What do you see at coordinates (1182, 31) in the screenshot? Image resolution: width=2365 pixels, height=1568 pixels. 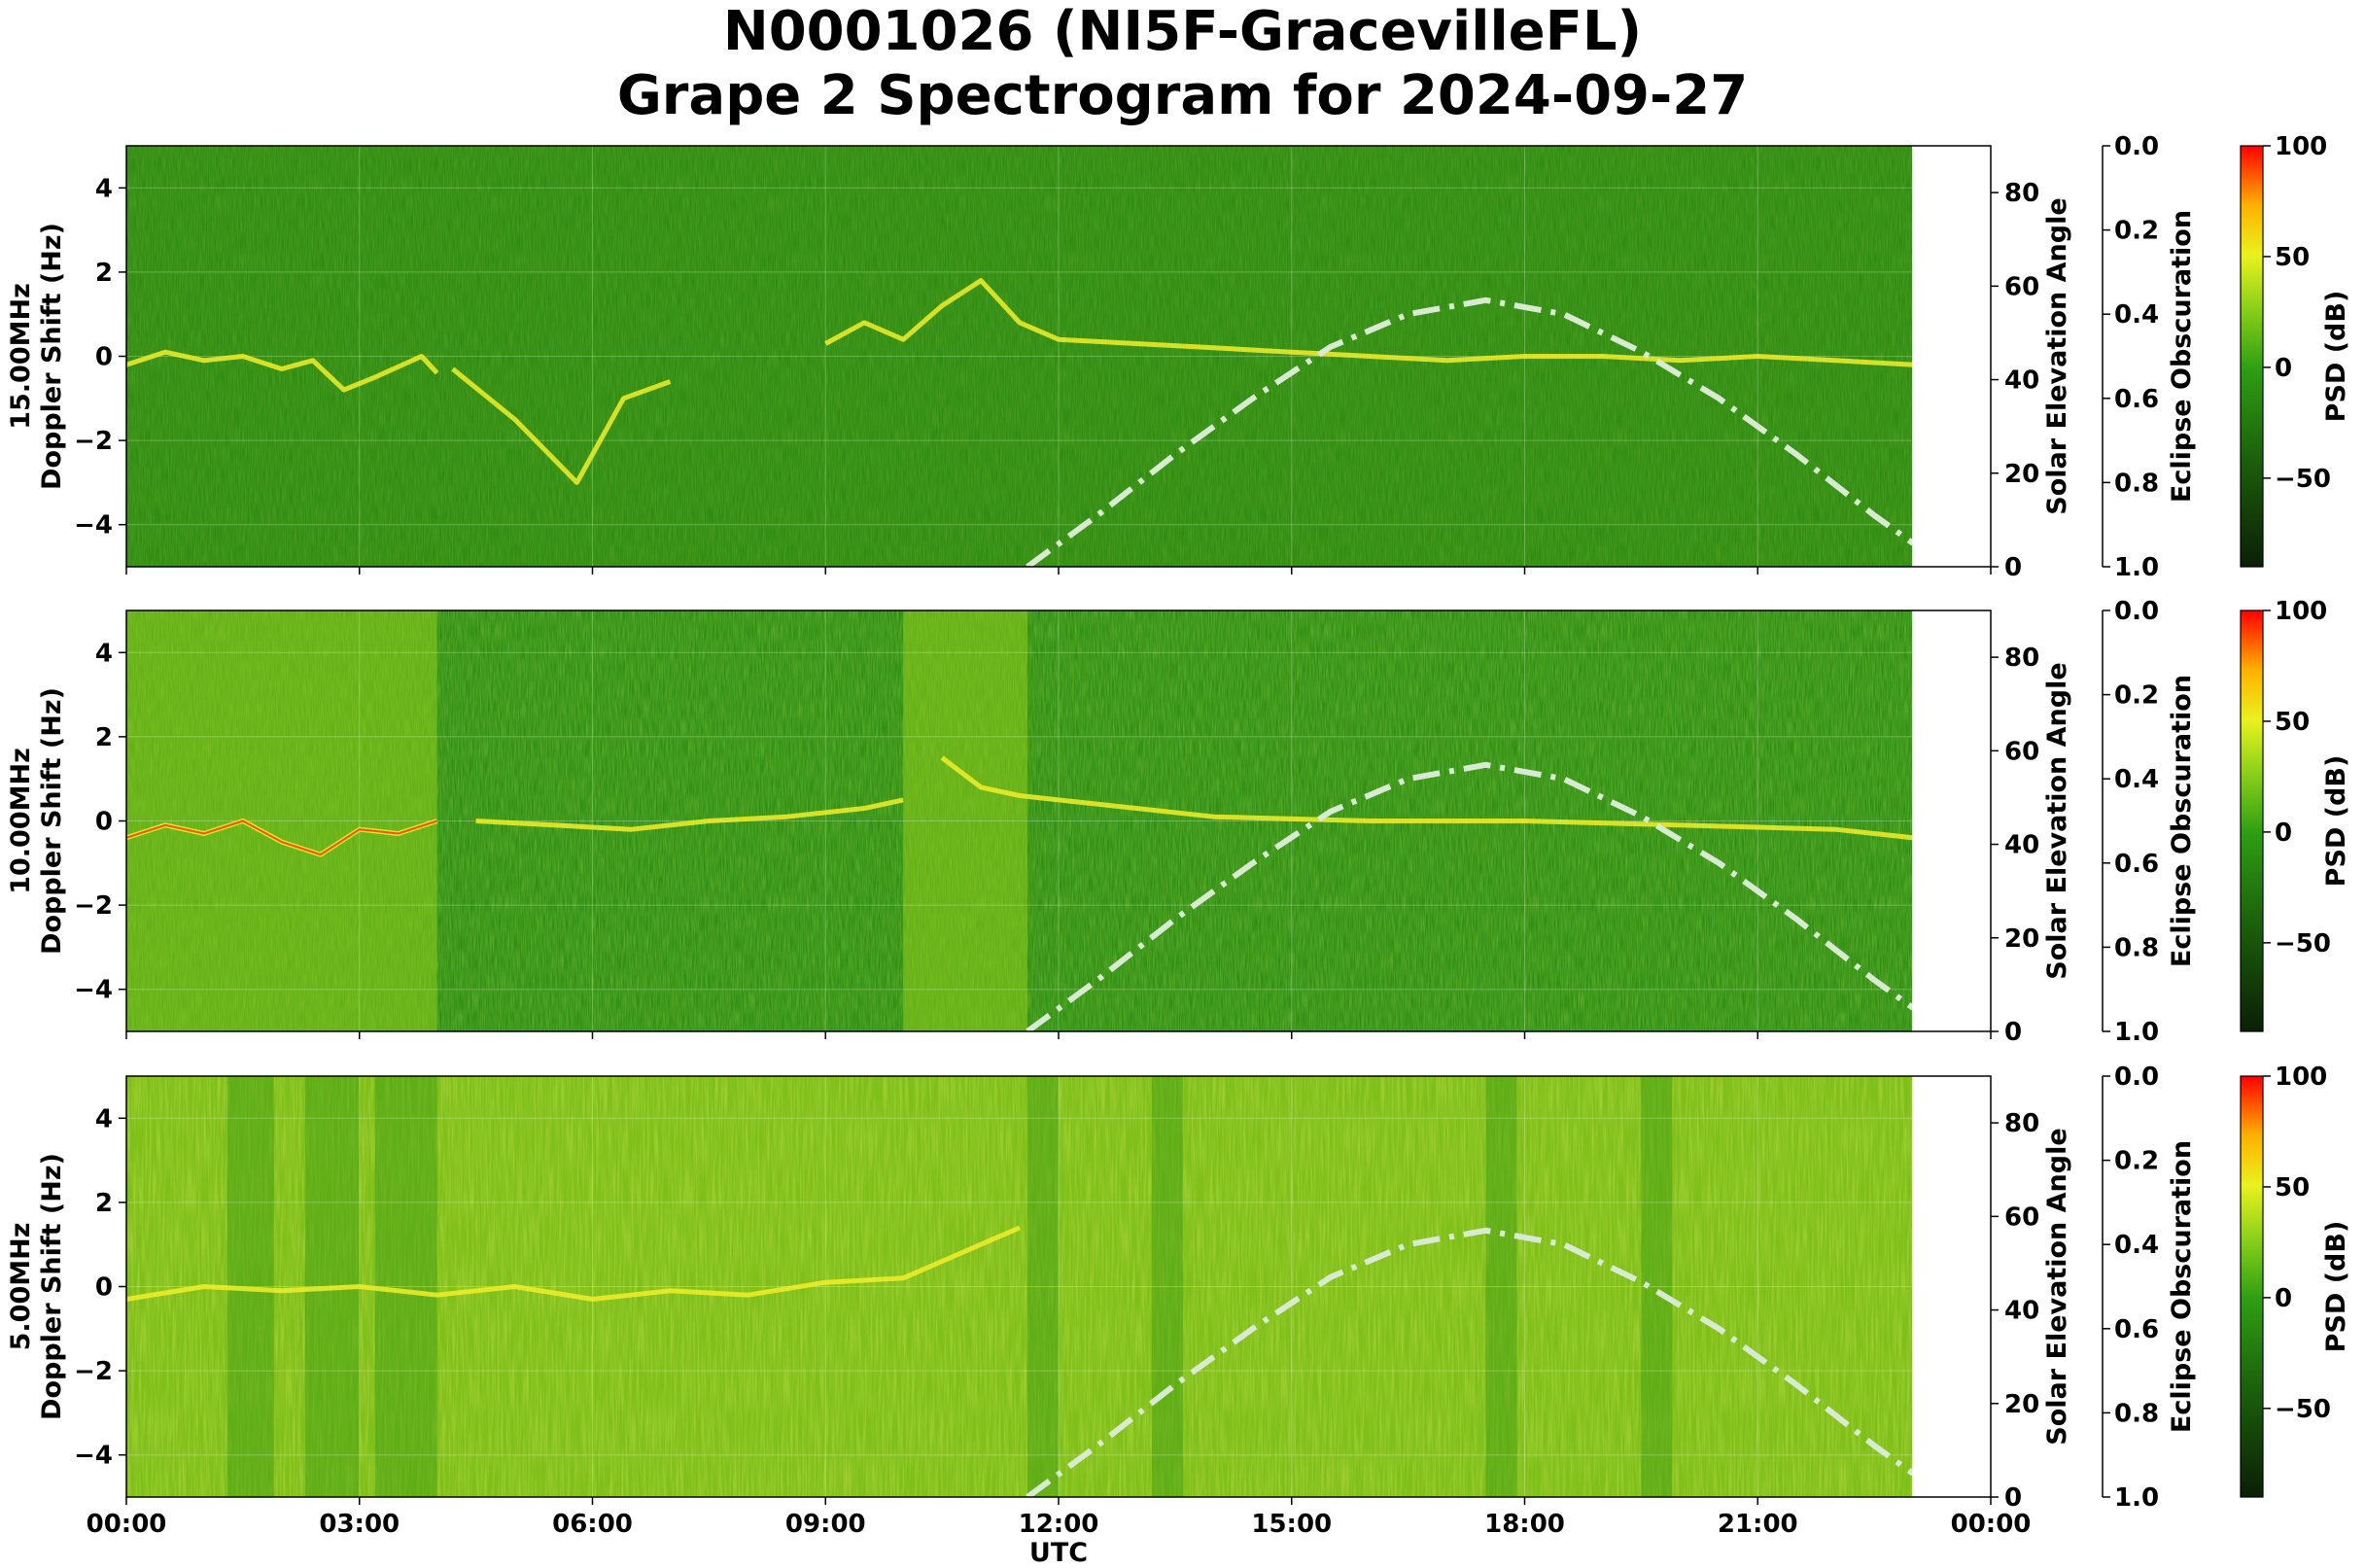 I see `chart-title-line1: N0001026 (NI5F-GracevilleFL)` at bounding box center [1182, 31].